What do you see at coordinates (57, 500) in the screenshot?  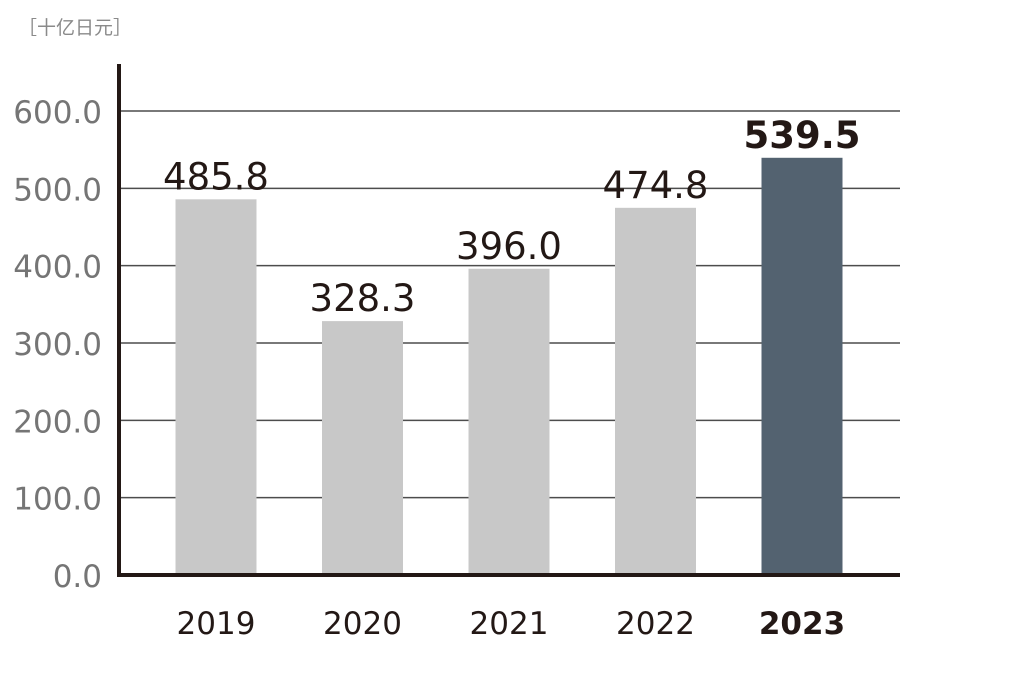 I see `y-tick-label: 100.0` at bounding box center [57, 500].